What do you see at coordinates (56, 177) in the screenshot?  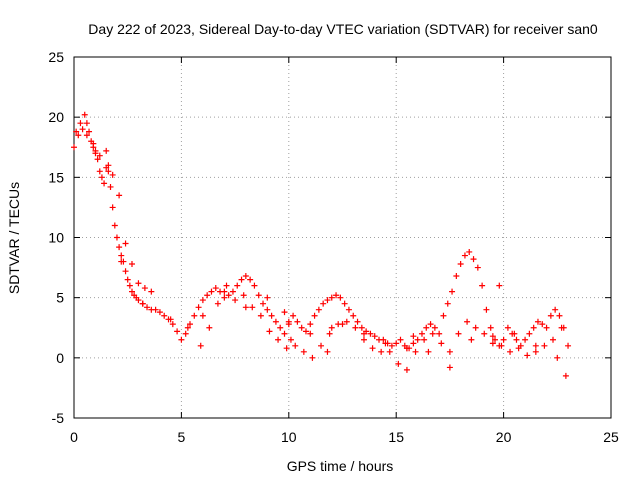 I see `y-tick-label: 15` at bounding box center [56, 177].